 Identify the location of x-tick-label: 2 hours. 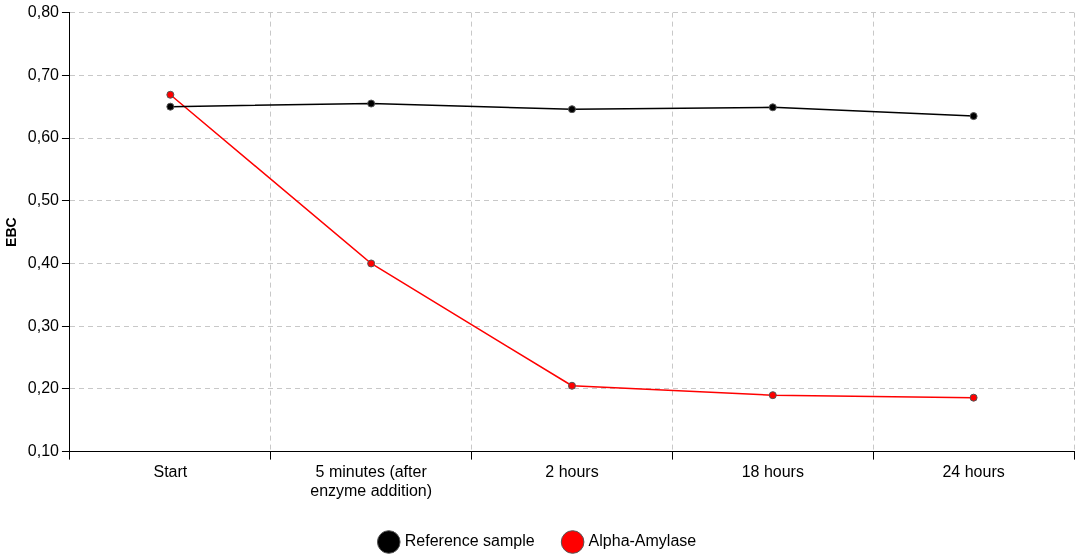
(572, 471).